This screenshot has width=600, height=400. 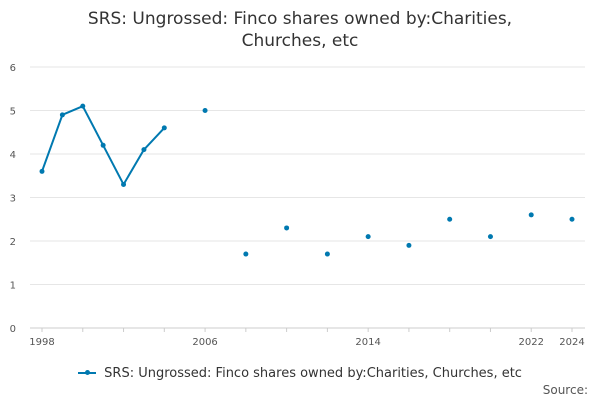 I want to click on y-tick-label: 4, so click(x=13, y=155).